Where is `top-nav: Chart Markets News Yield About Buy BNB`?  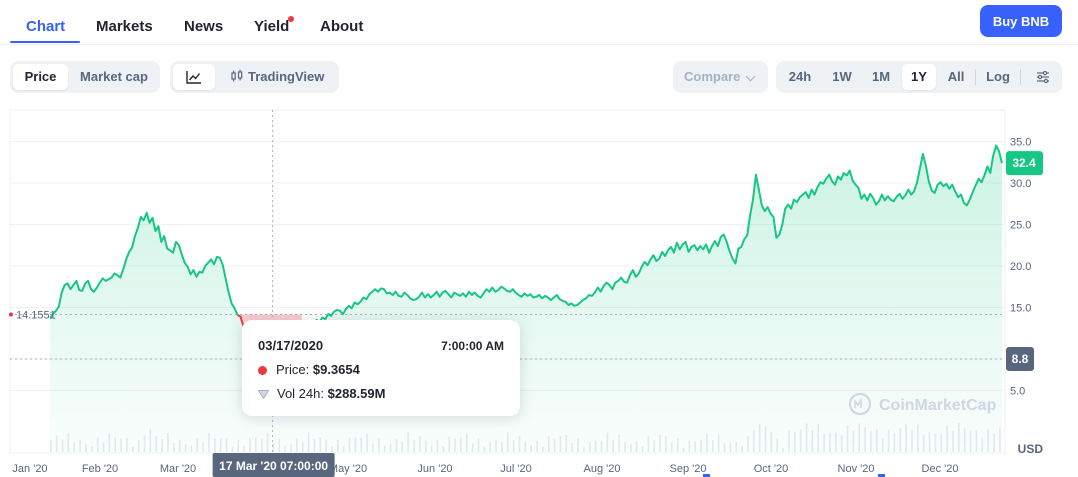
top-nav: Chart Markets News Yield About Buy BNB is located at coordinates (539, 22).